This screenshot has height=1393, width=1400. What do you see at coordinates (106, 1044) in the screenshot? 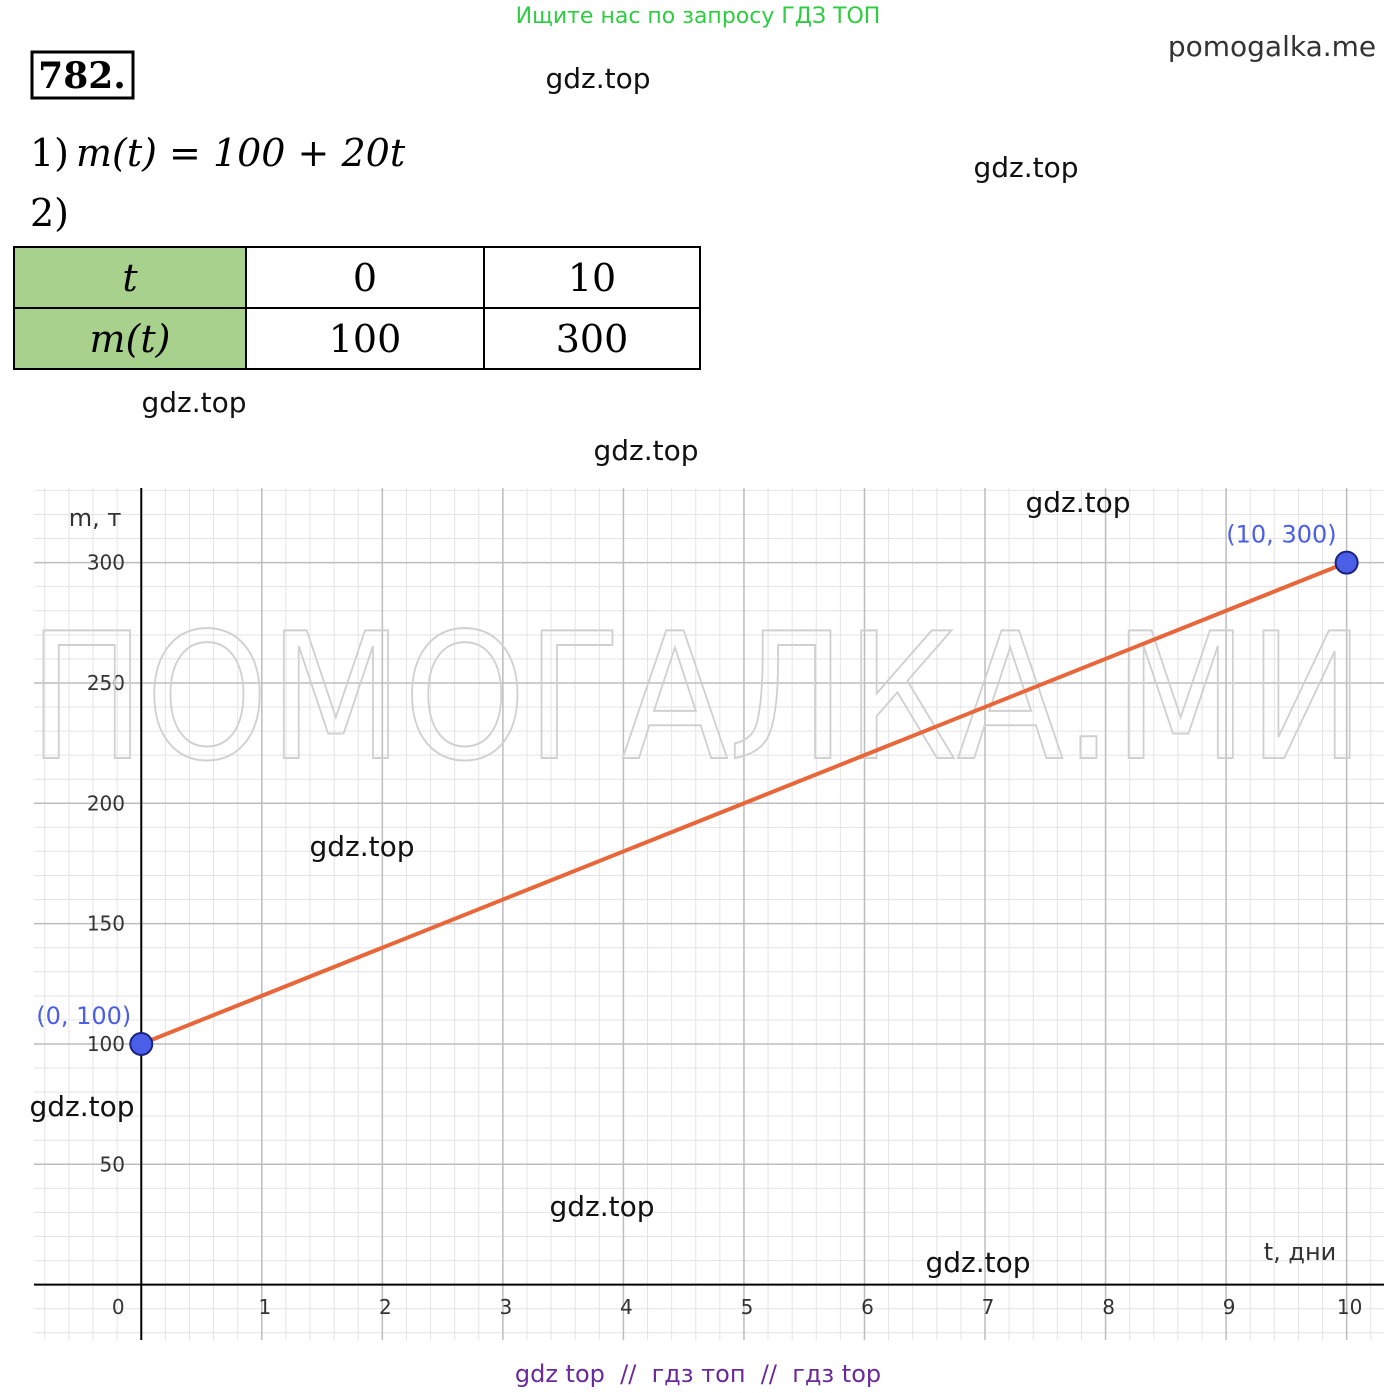
I see `y-tick-label: 100` at bounding box center [106, 1044].